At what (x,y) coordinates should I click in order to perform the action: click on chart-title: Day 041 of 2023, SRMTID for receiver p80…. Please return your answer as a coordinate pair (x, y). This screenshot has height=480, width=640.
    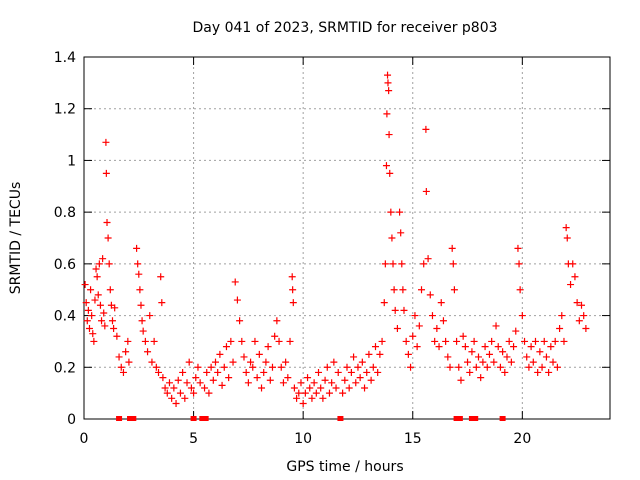
    Looking at the image, I should click on (344, 28).